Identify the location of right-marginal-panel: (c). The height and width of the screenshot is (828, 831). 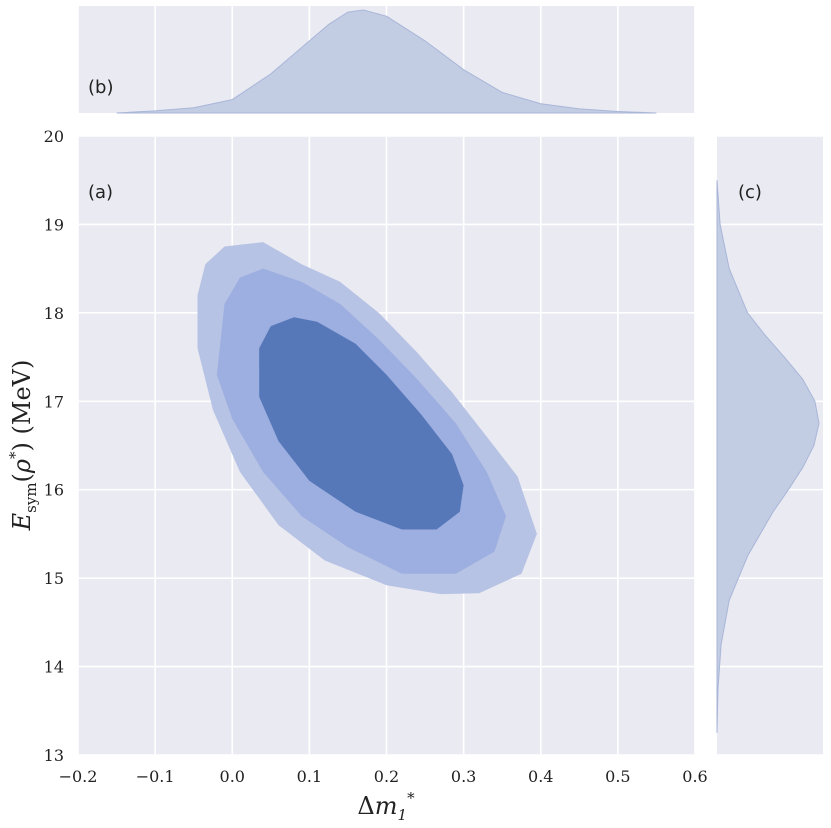
(769, 445).